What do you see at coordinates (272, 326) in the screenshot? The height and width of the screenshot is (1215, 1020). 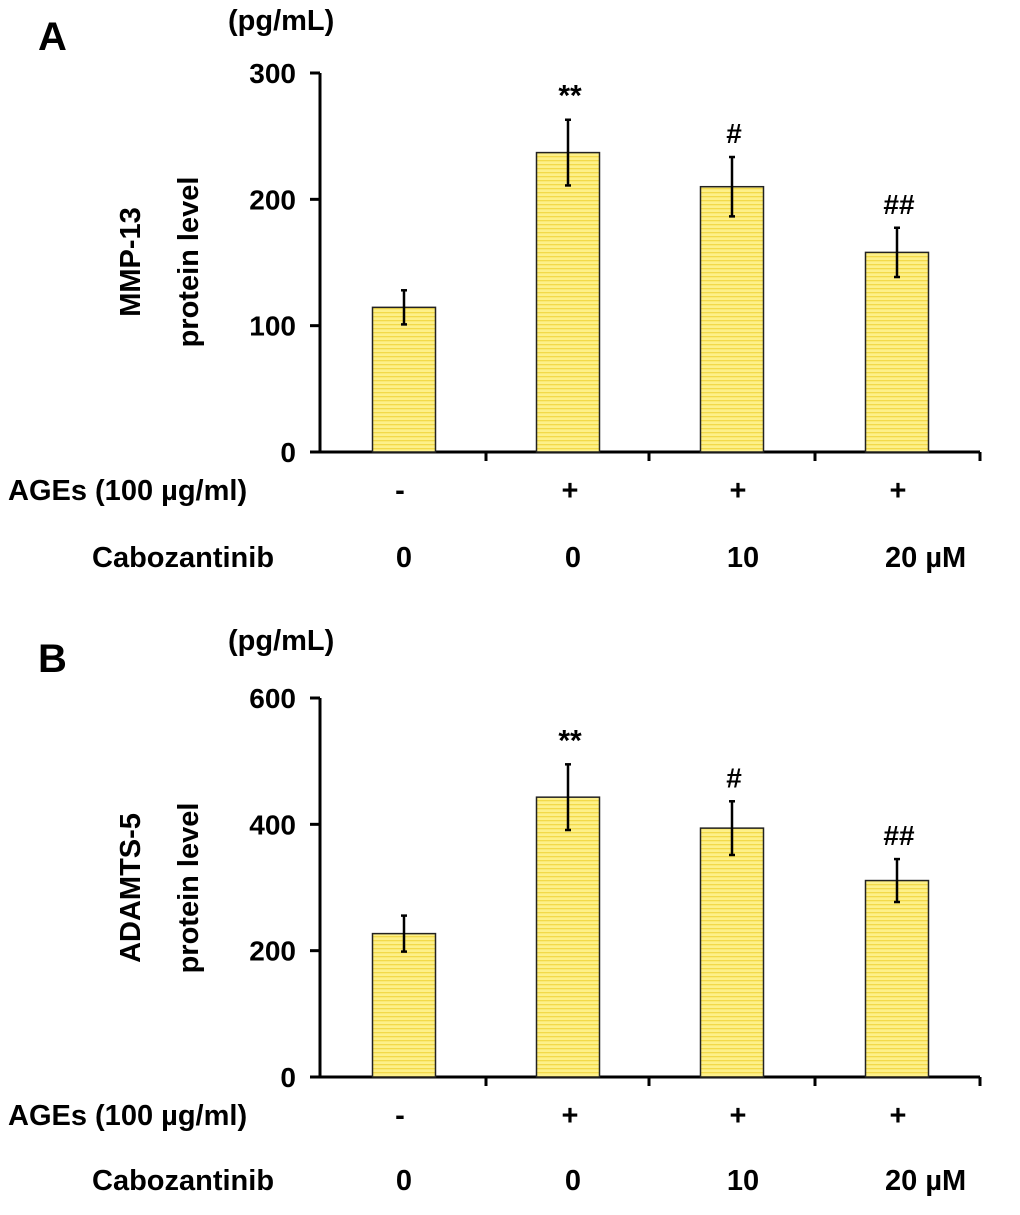 I see `y-tick-label: 100` at bounding box center [272, 326].